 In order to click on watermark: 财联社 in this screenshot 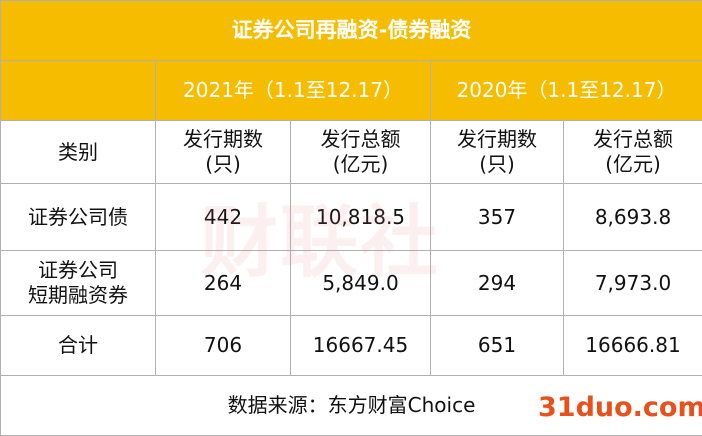, I will do `click(320, 236)`.